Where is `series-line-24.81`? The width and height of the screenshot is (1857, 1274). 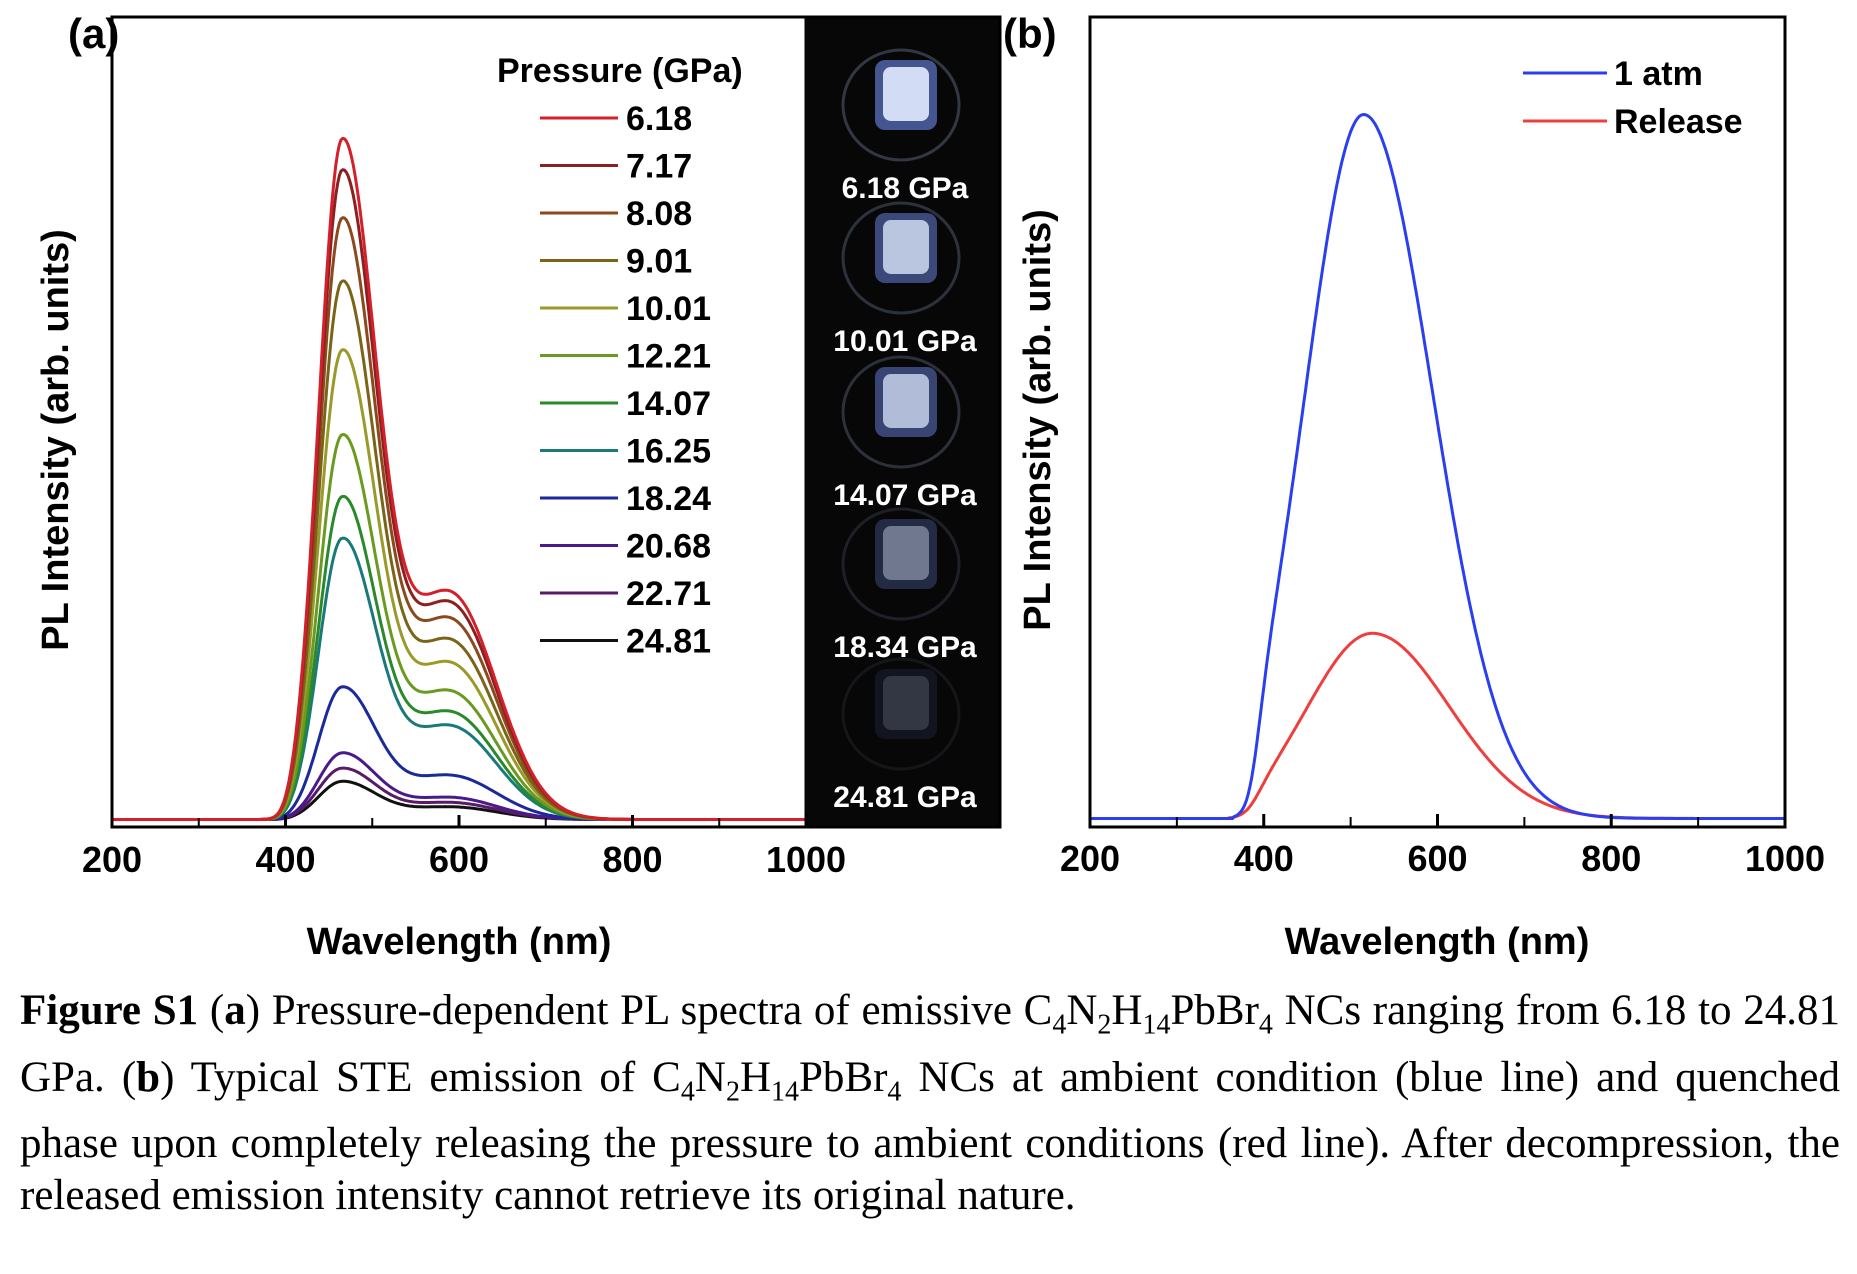 series-line-24.81 is located at coordinates (459, 800).